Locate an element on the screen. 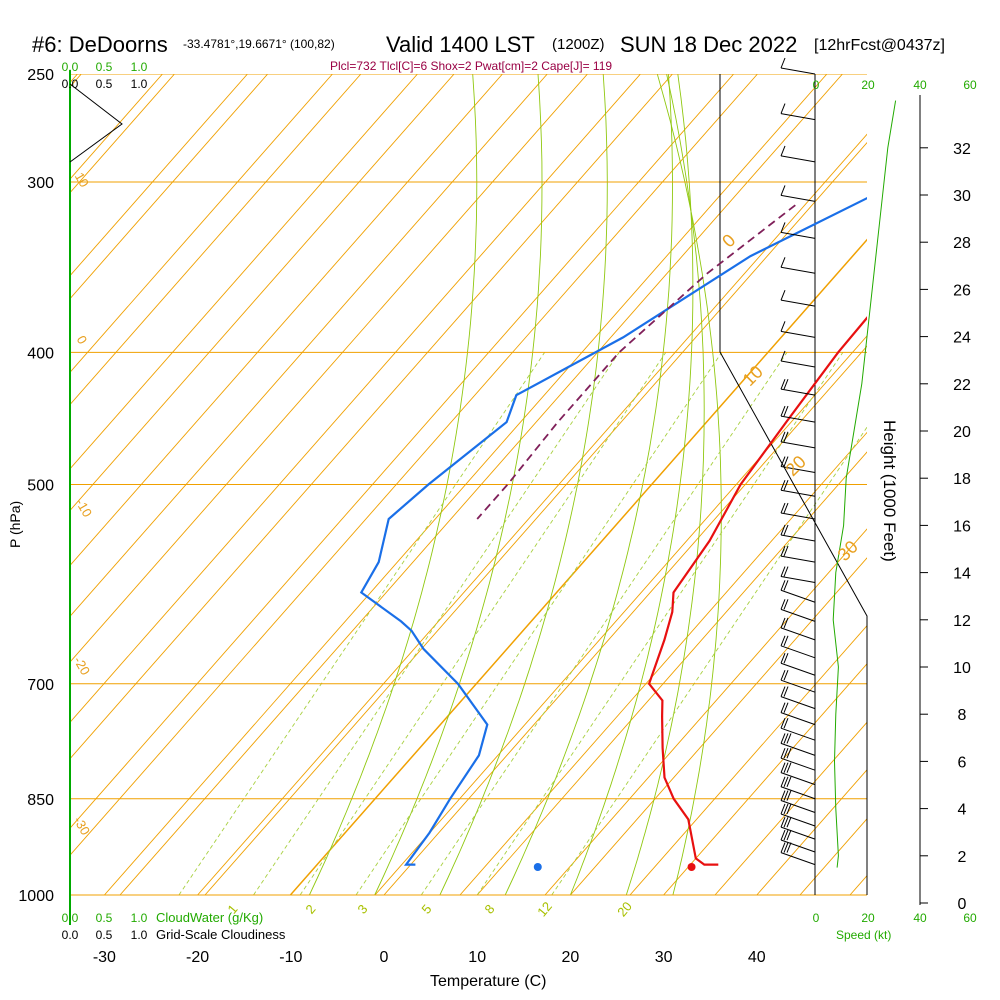  surface-dewpoint-dot is located at coordinates (537, 867).